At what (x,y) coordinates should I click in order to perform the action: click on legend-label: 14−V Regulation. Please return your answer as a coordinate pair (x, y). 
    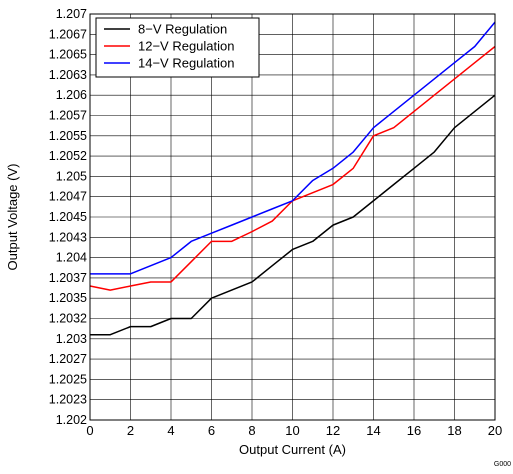
    Looking at the image, I should click on (186, 63).